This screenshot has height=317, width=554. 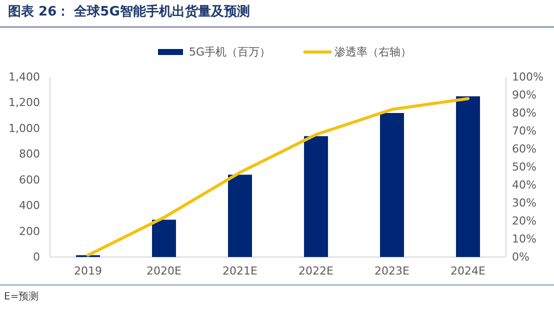 What do you see at coordinates (24, 77) in the screenshot?
I see `y-tick-label: 1,400` at bounding box center [24, 77].